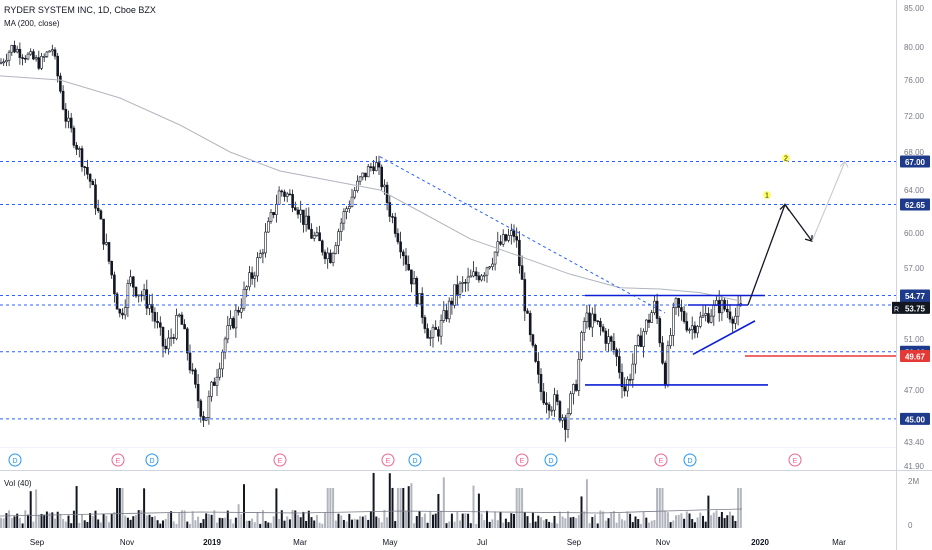 The height and width of the screenshot is (550, 932). Describe the element at coordinates (784, 207) in the screenshot. I see `arrow-head` at that location.